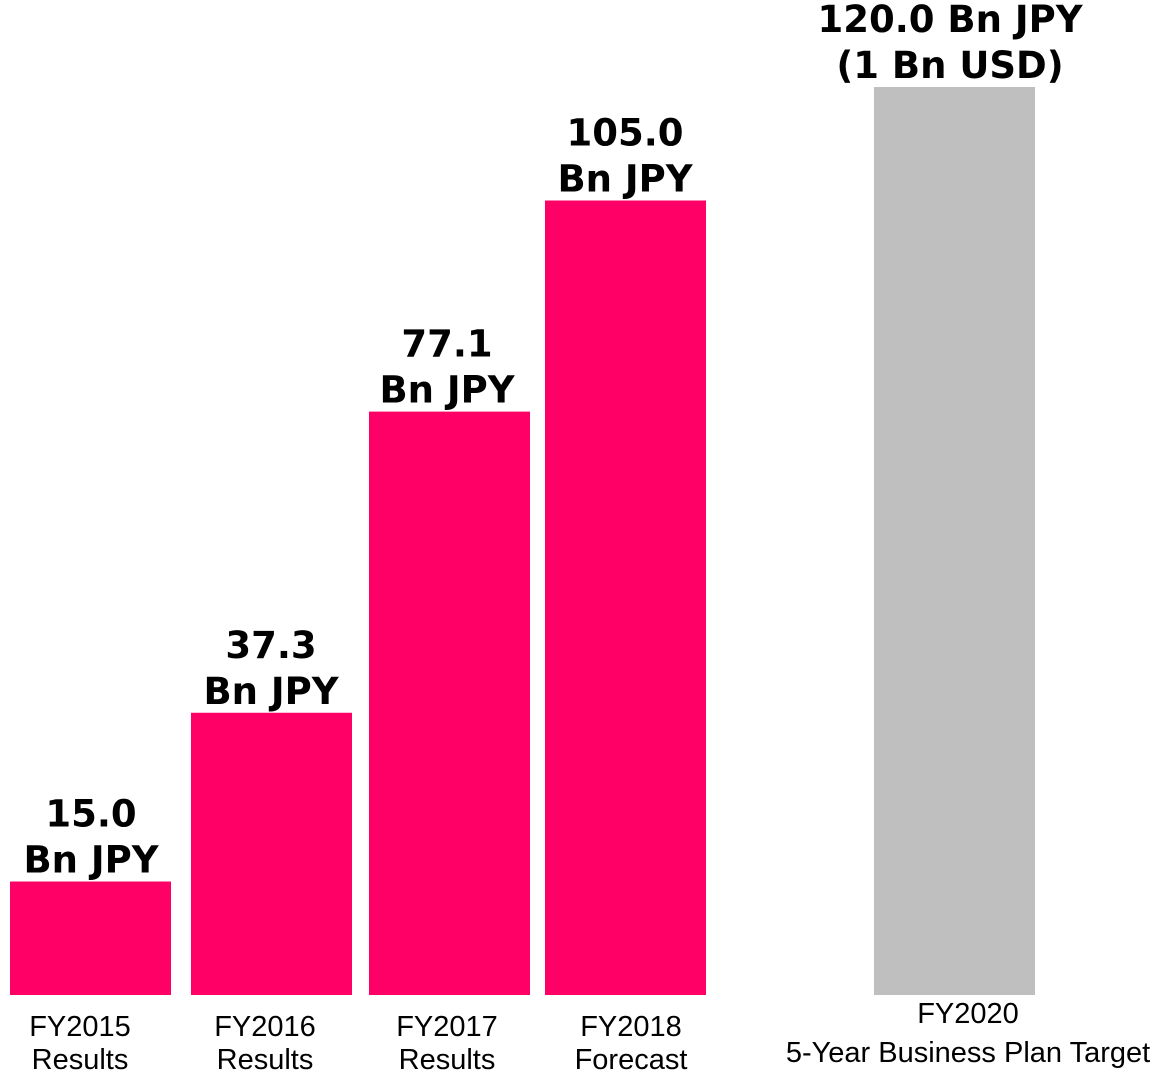 The image size is (1175, 1076). Describe the element at coordinates (447, 1060) in the screenshot. I see `bar-3-category-label-line-2: Results` at that location.